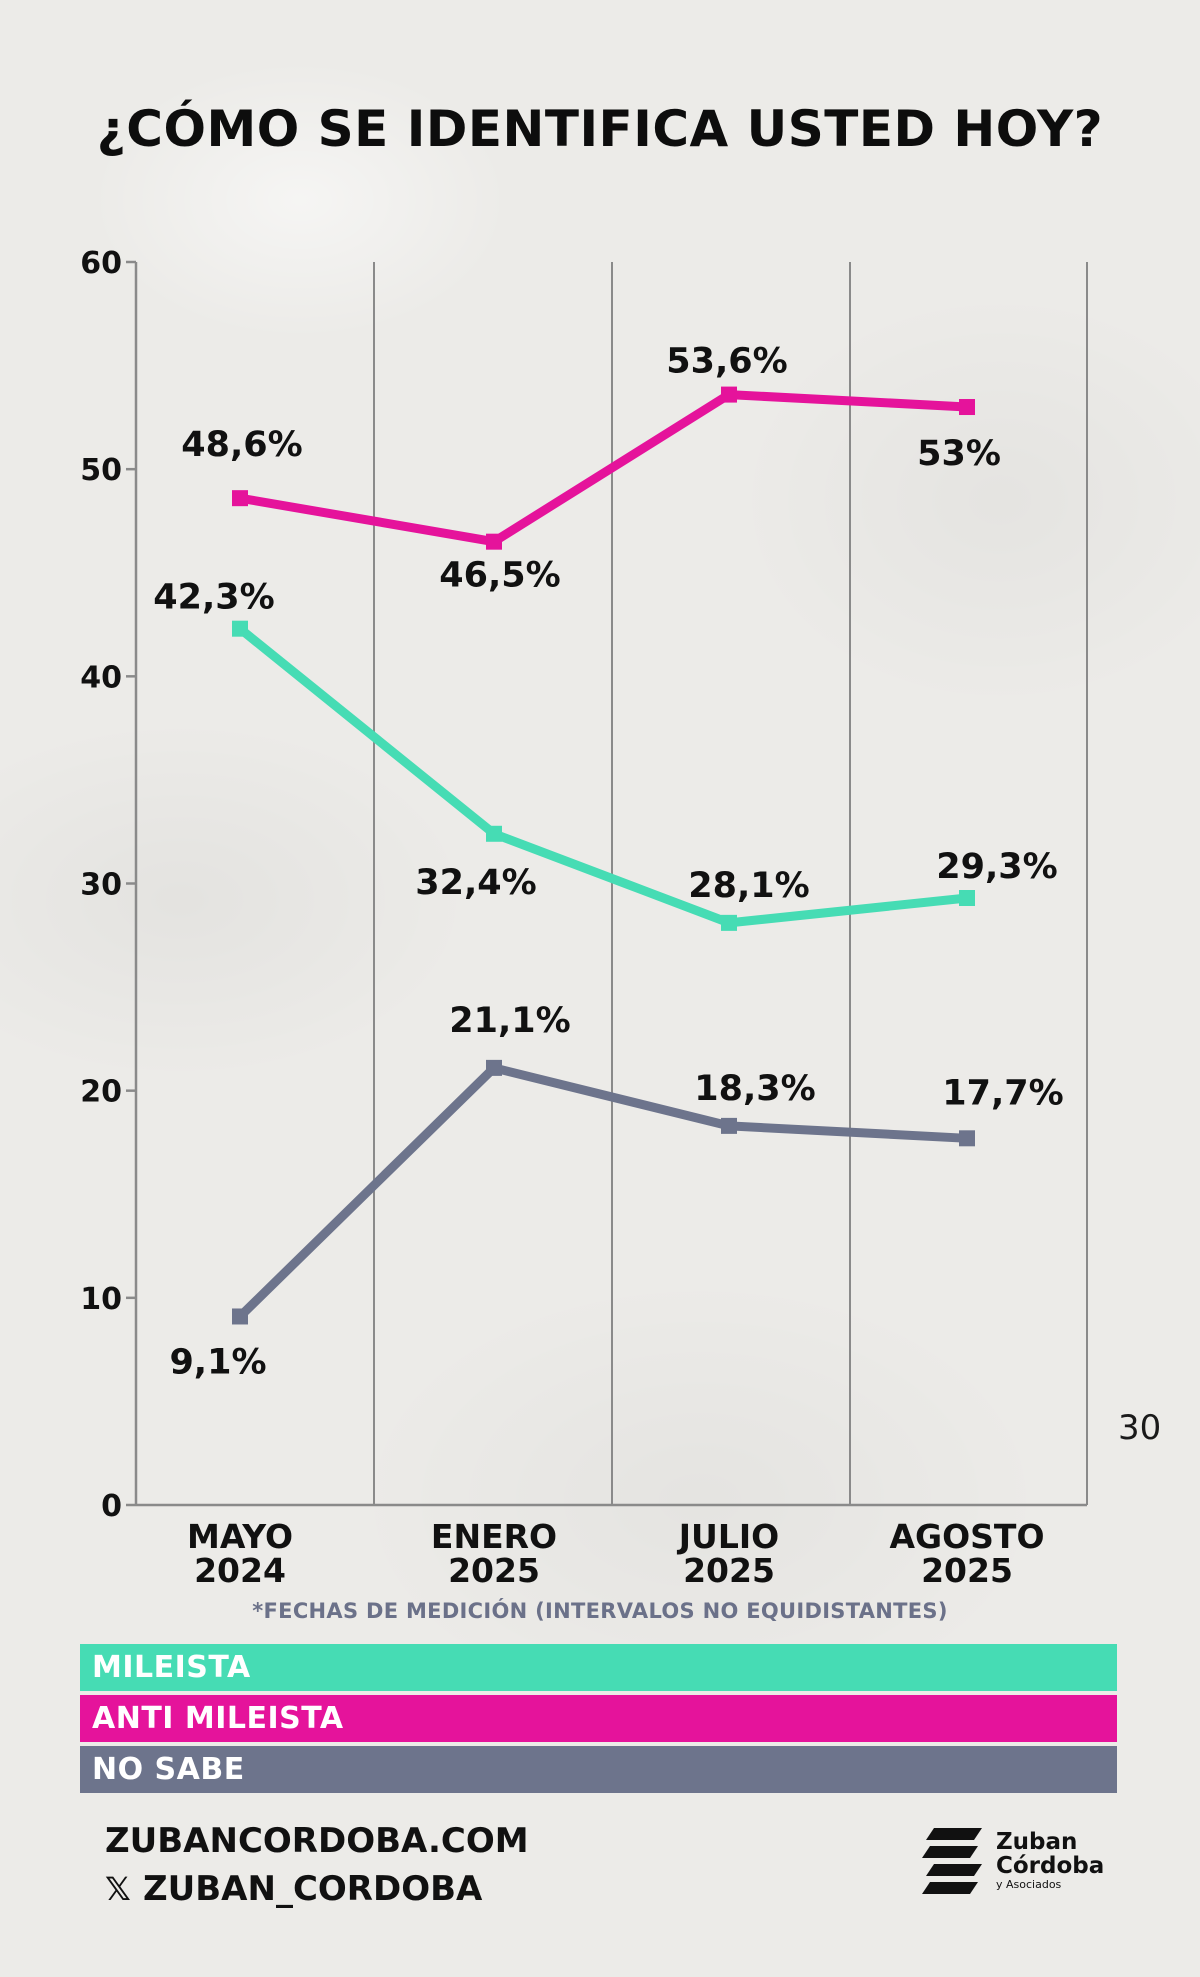  What do you see at coordinates (1140, 1428) in the screenshot?
I see `page-number: 30` at bounding box center [1140, 1428].